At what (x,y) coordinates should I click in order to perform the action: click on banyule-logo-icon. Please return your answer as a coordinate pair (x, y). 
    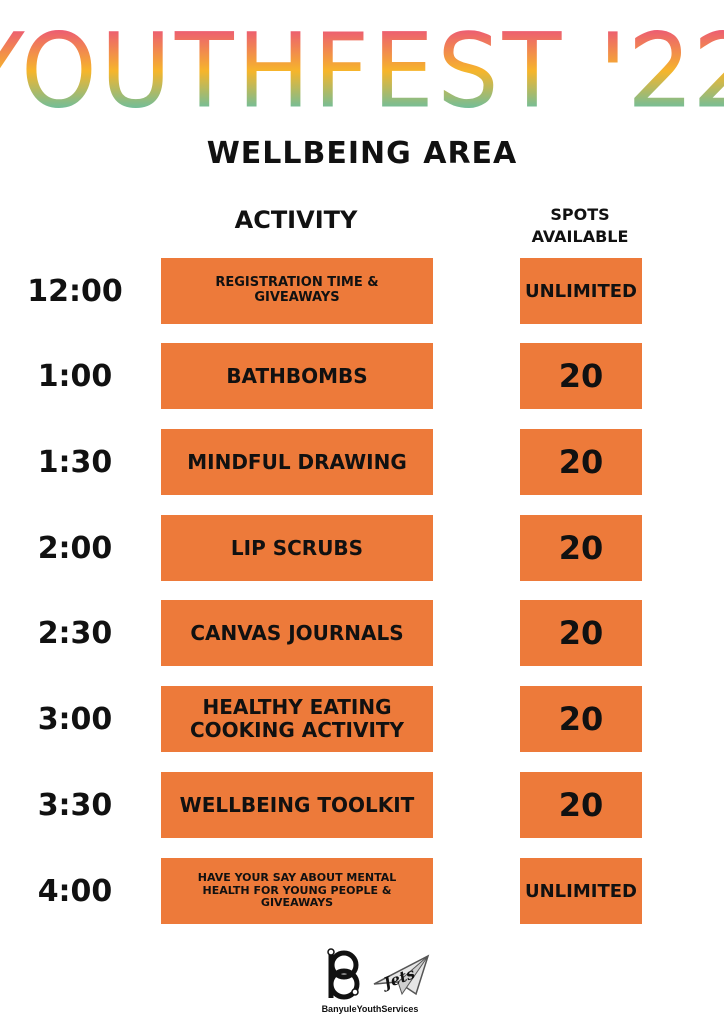
    Looking at the image, I should click on (343, 974).